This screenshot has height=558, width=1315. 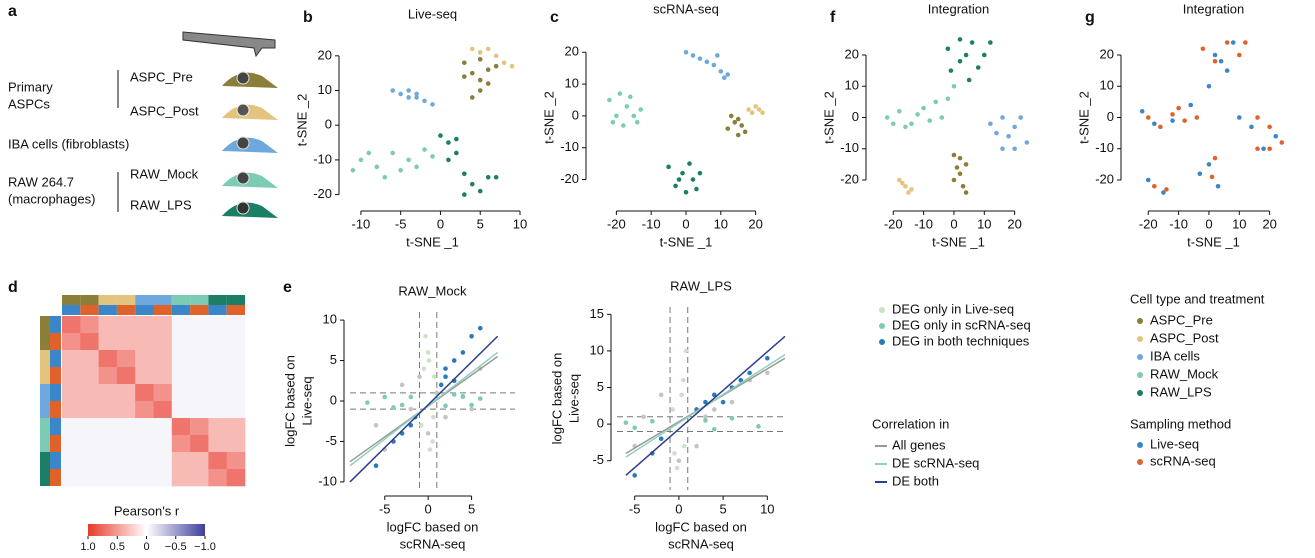 What do you see at coordinates (401, 223) in the screenshot?
I see `x-tick-label: -5` at bounding box center [401, 223].